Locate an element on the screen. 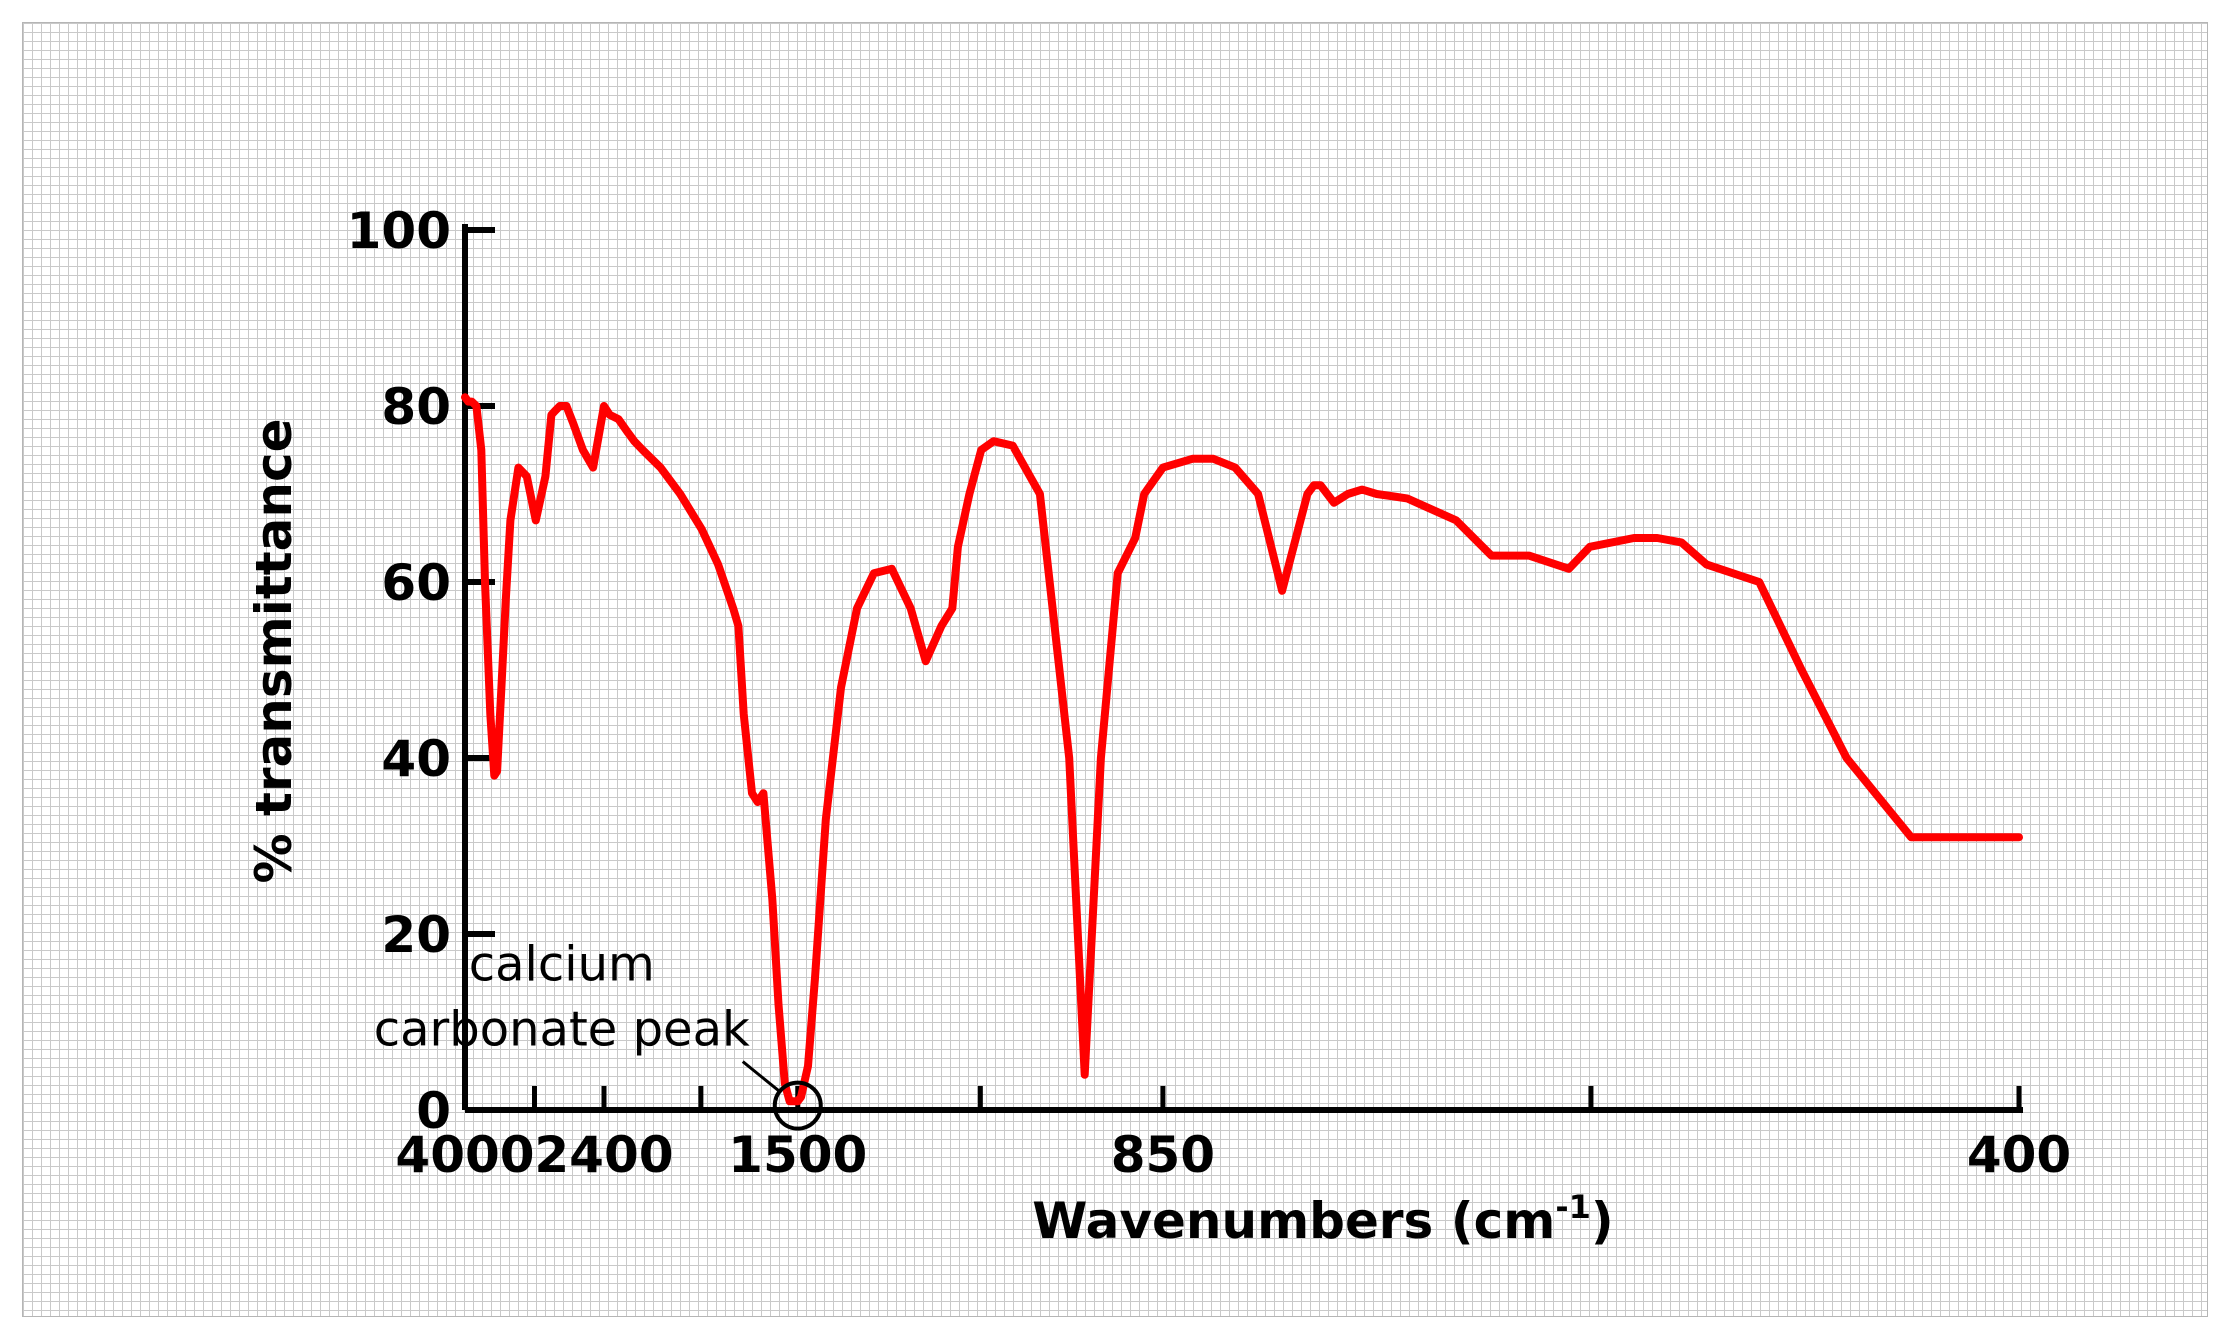 This screenshot has width=2226, height=1339. x-axis-label: Wavenumbers (cm-1) is located at coordinates (1322, 1219).